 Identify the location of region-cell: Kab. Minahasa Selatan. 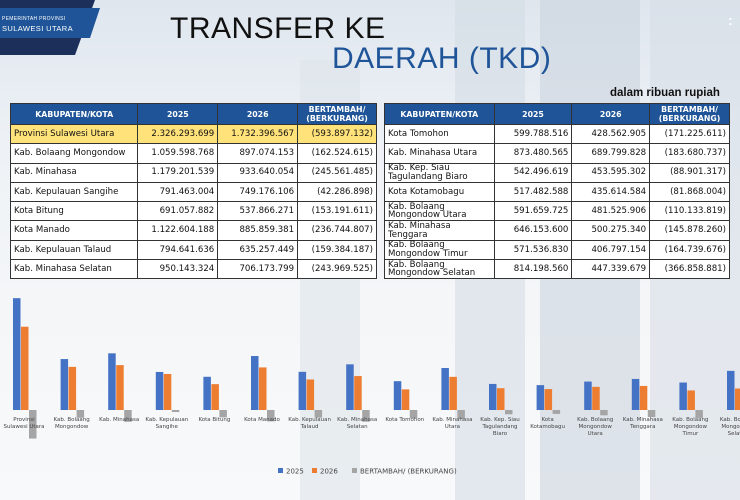
(74, 269).